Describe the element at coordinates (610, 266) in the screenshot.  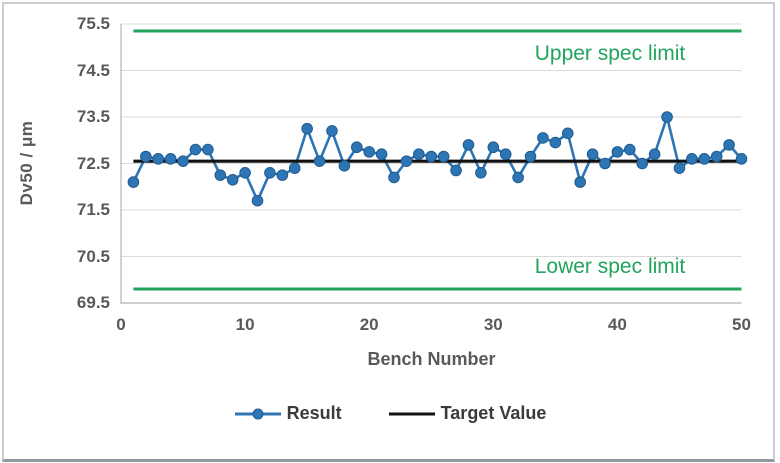
I see `lower-spec-limit-label: Lower spec limit` at that location.